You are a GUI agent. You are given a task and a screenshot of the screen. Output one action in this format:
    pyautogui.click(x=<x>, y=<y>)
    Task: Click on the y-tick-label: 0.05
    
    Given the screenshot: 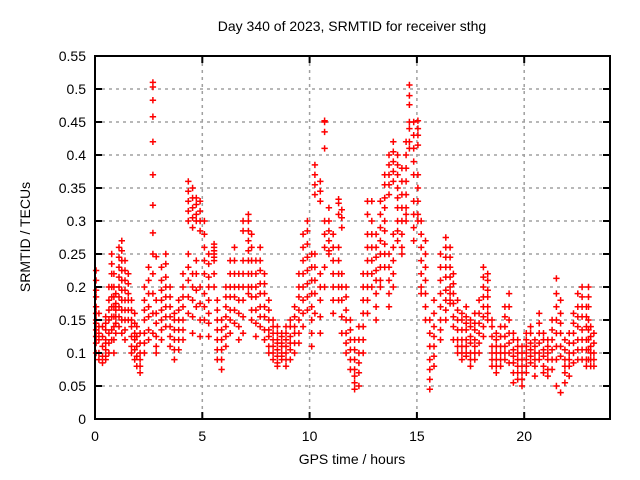 What is the action you would take?
    pyautogui.click(x=72, y=386)
    